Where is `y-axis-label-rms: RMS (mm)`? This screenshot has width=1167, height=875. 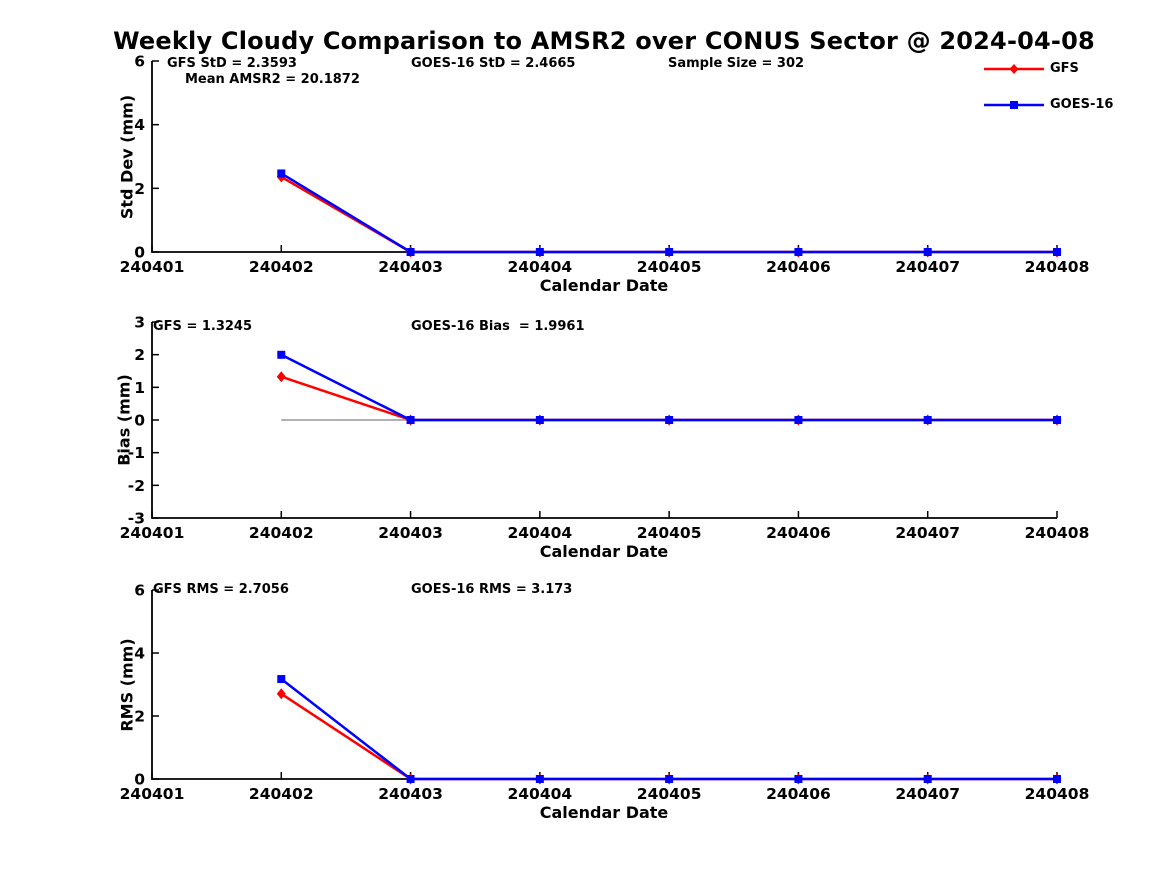 y-axis-label-rms: RMS (mm) is located at coordinates (127, 685).